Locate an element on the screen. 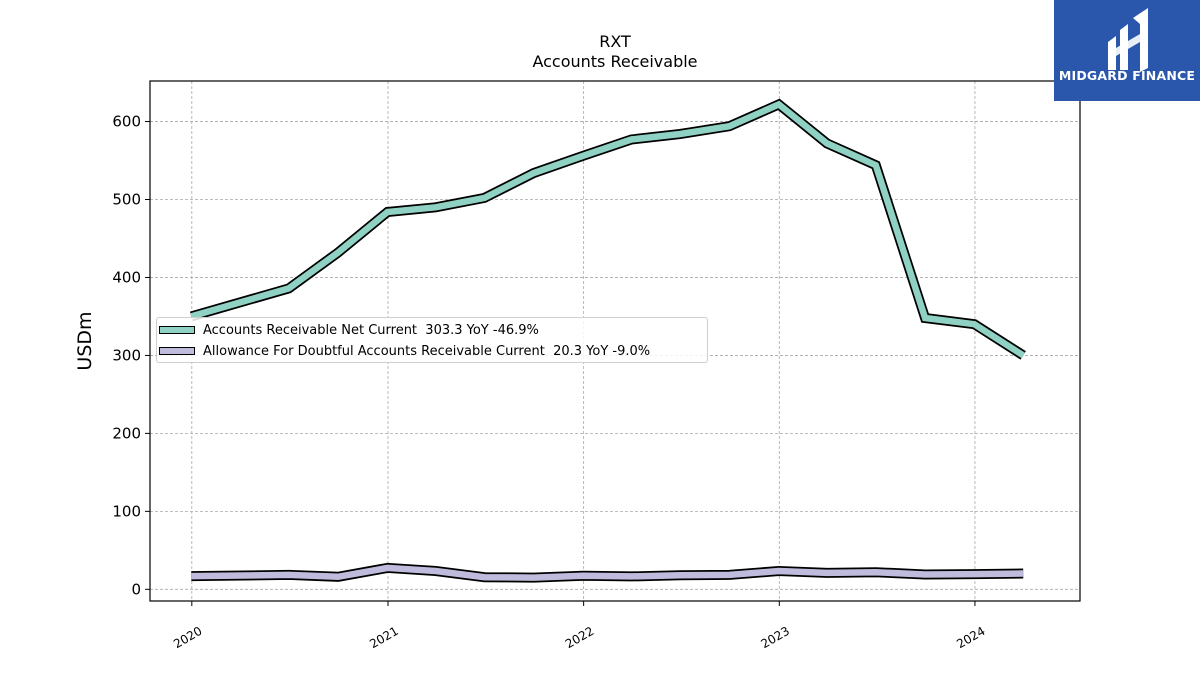 The width and height of the screenshot is (1200, 675). midgard-finance-logo: MIDGARD FINANCE is located at coordinates (1127, 50).